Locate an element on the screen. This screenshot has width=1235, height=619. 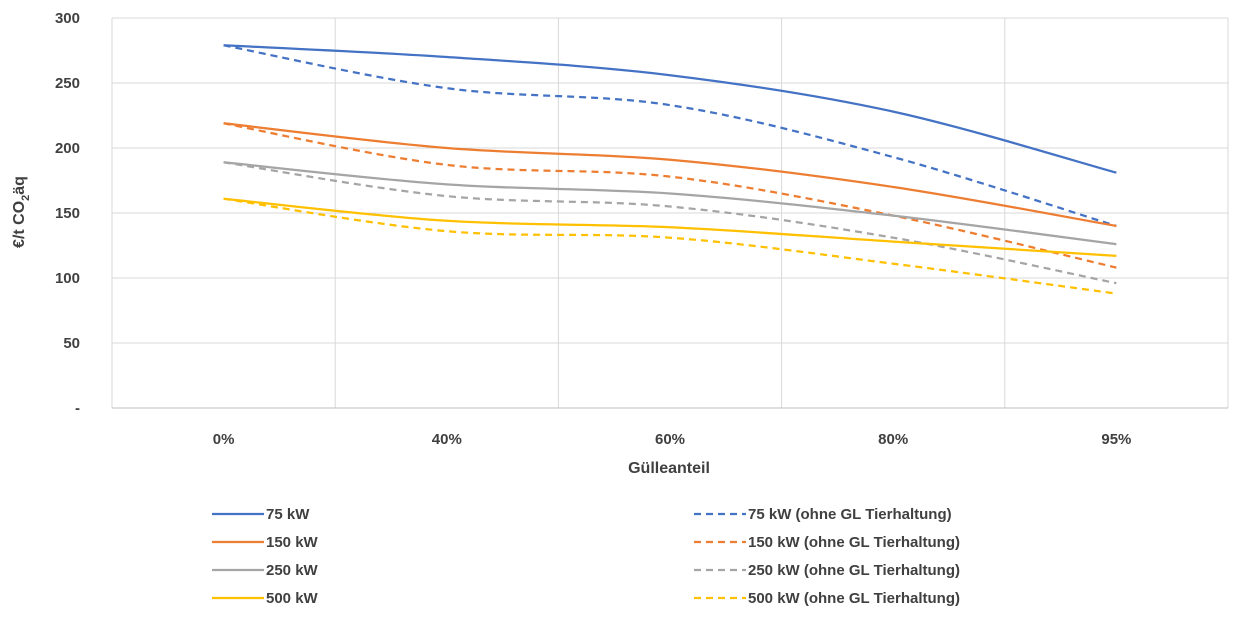
legend-item-3: 150 kW (ohne GL Tierhaltung) is located at coordinates (827, 542).